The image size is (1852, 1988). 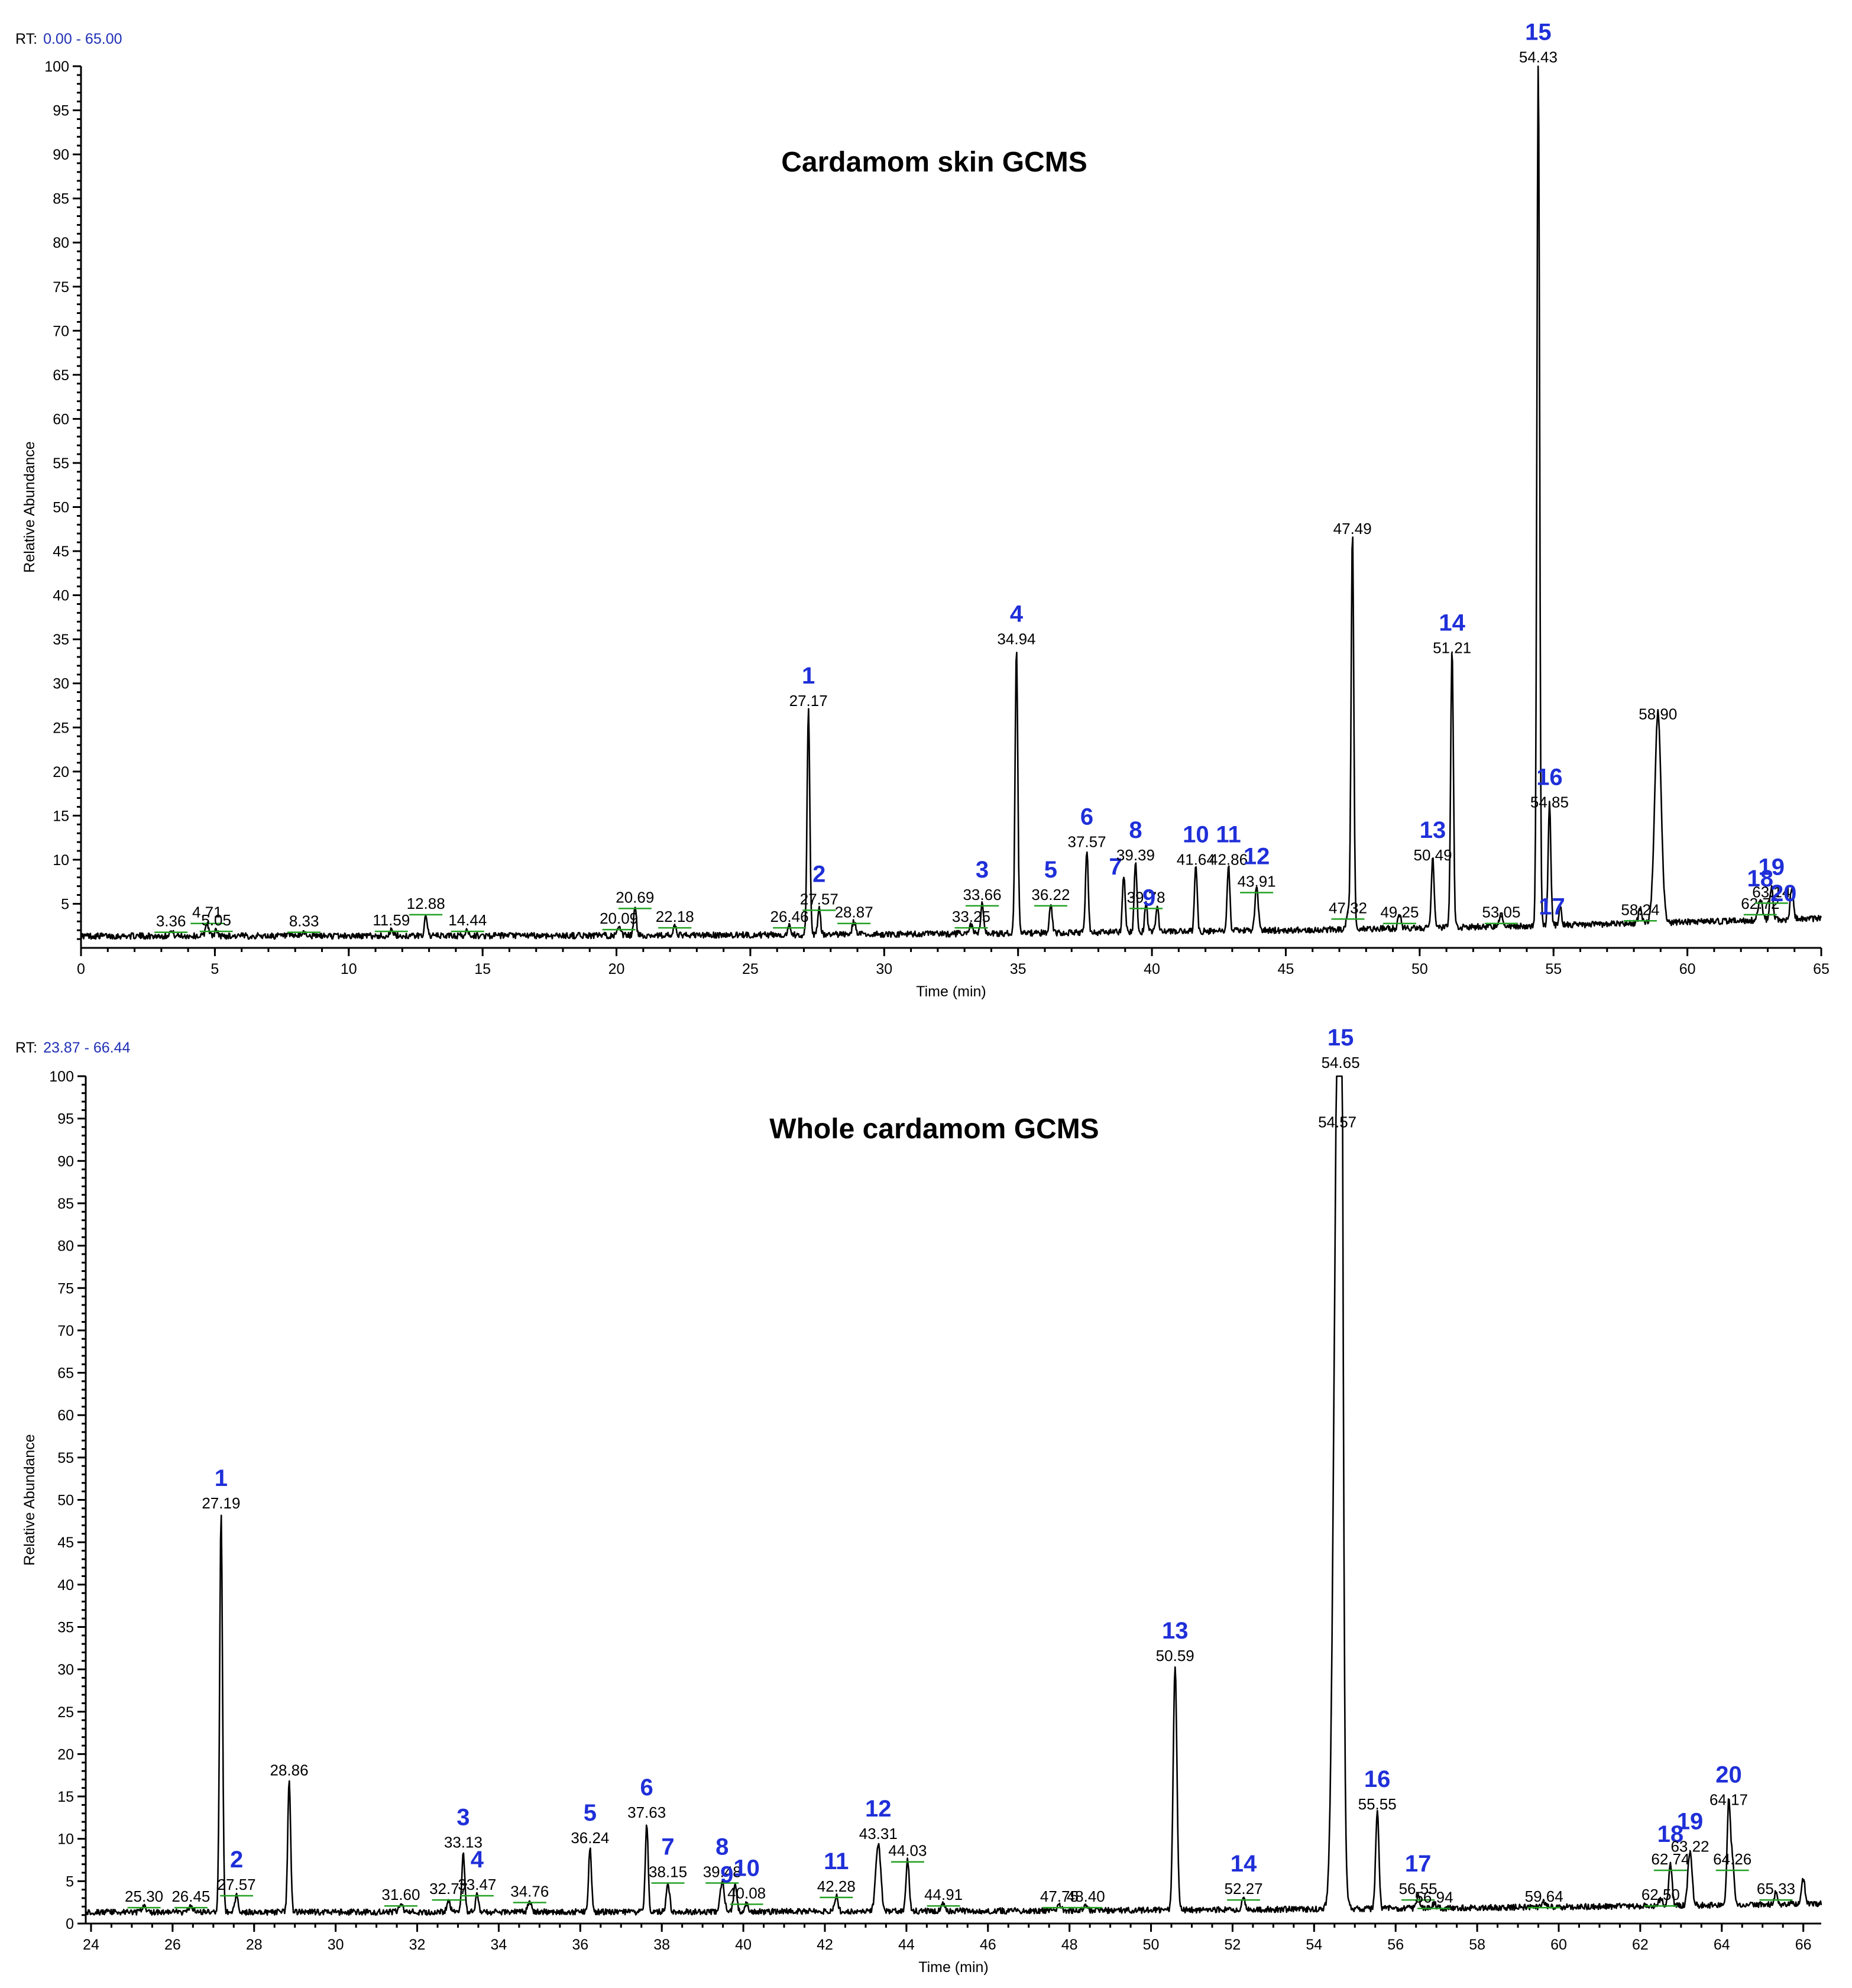 I want to click on x-tick-label: 50, so click(x=1151, y=1945).